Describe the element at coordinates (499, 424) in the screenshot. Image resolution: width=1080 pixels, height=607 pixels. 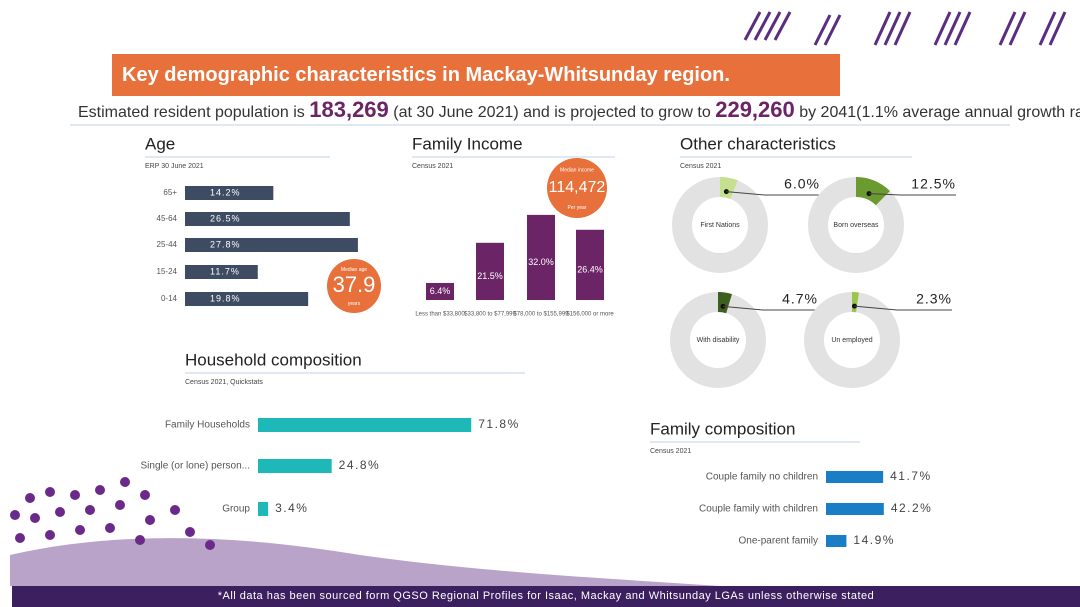
I see `value-label: 71.8%` at that location.